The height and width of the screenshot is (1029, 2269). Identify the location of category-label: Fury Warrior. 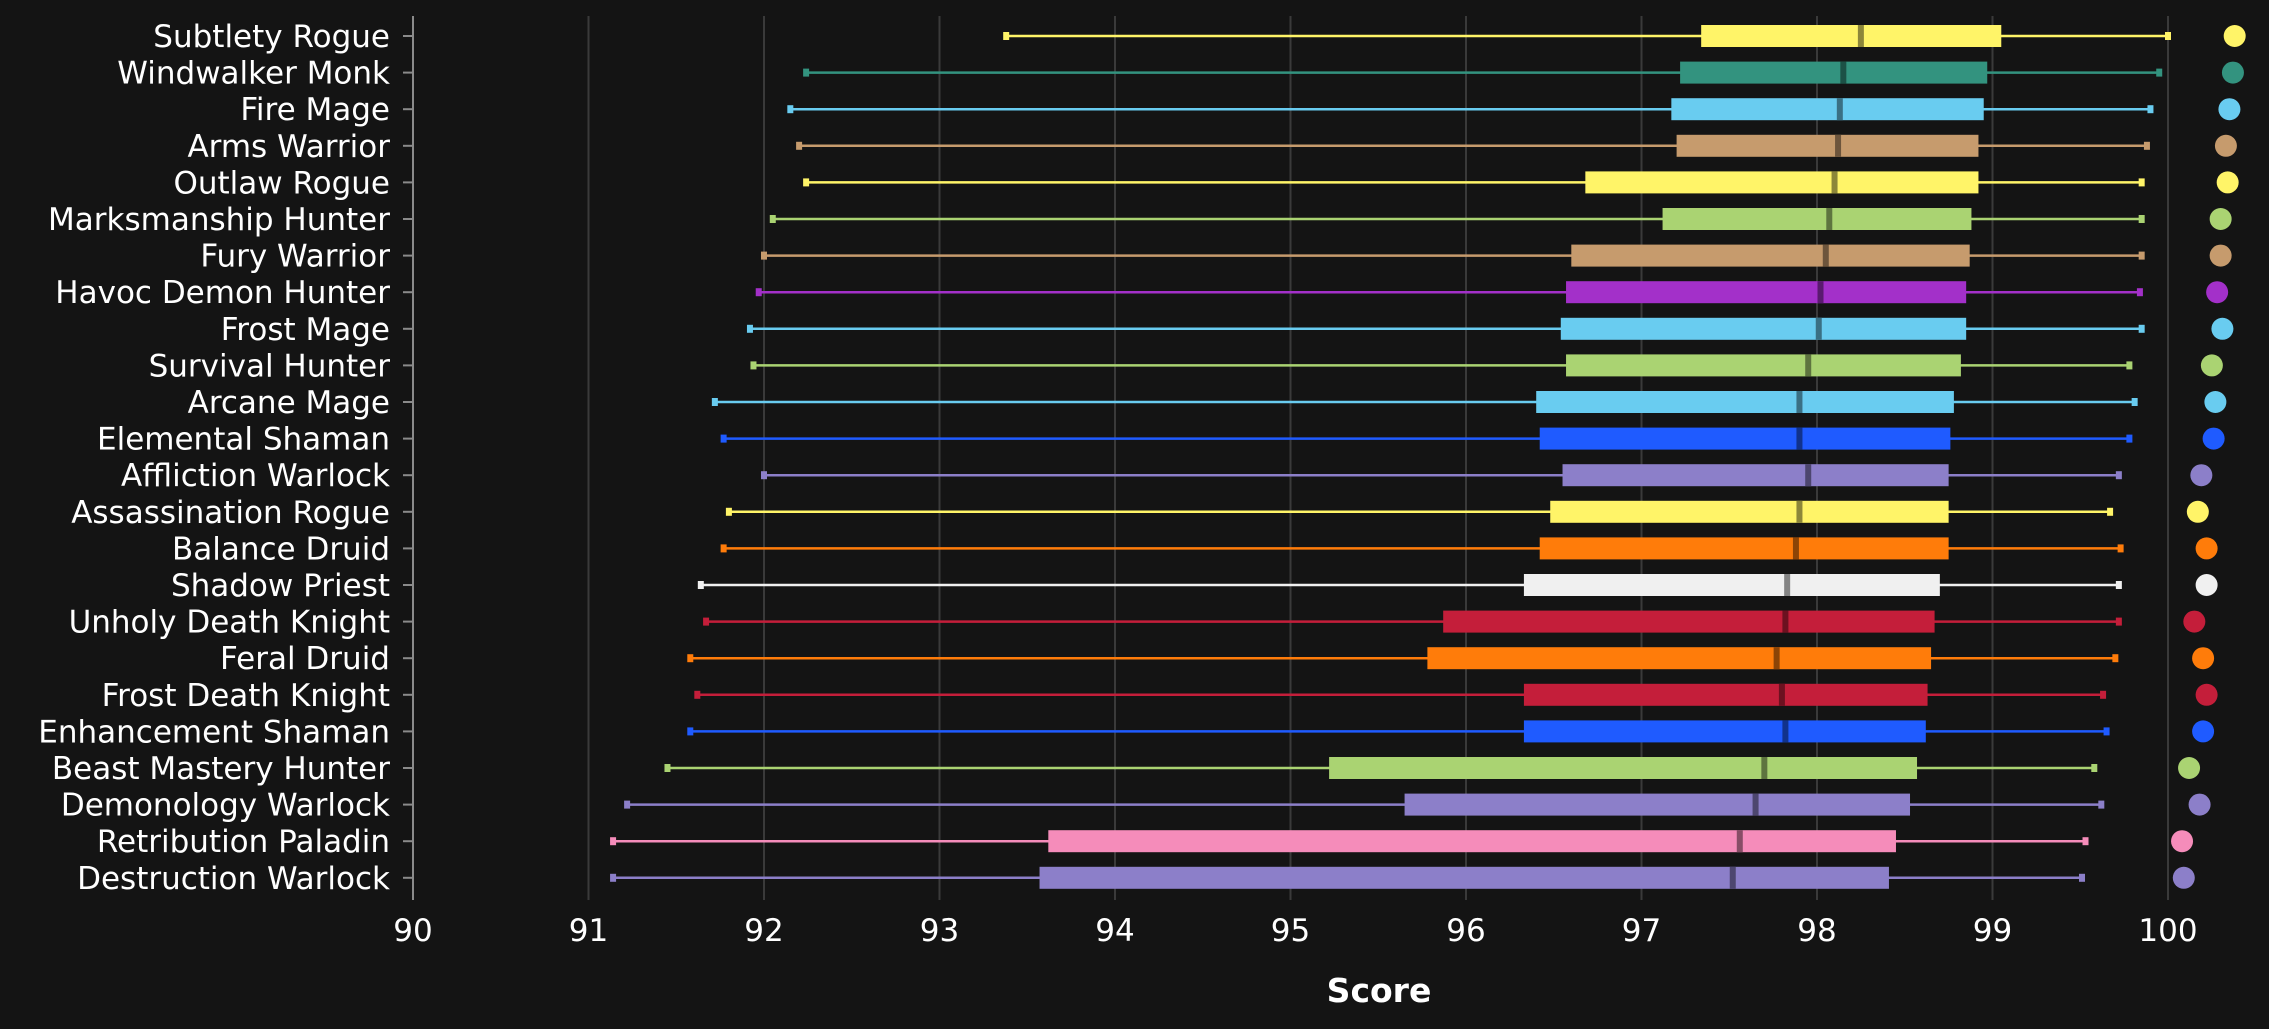
(295, 257).